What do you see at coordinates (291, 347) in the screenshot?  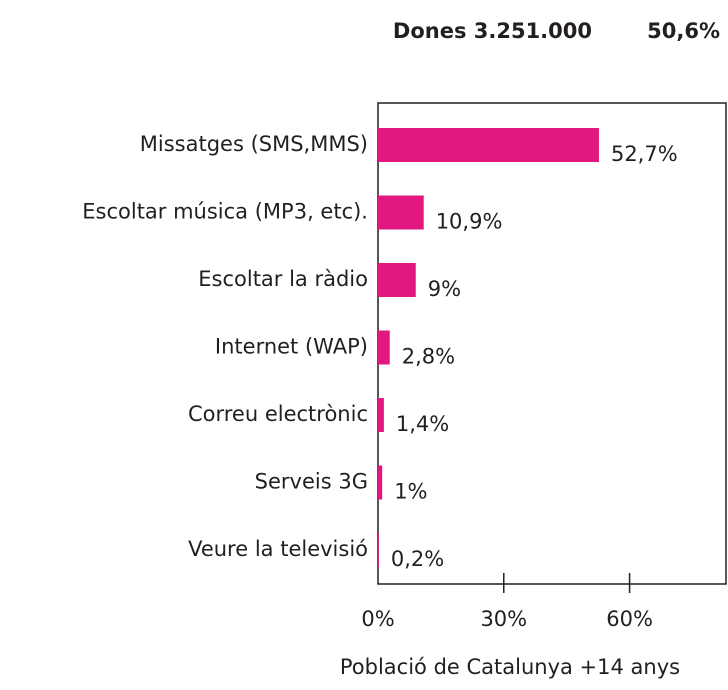 I see `y-tick-label: Internet (WAP)` at bounding box center [291, 347].